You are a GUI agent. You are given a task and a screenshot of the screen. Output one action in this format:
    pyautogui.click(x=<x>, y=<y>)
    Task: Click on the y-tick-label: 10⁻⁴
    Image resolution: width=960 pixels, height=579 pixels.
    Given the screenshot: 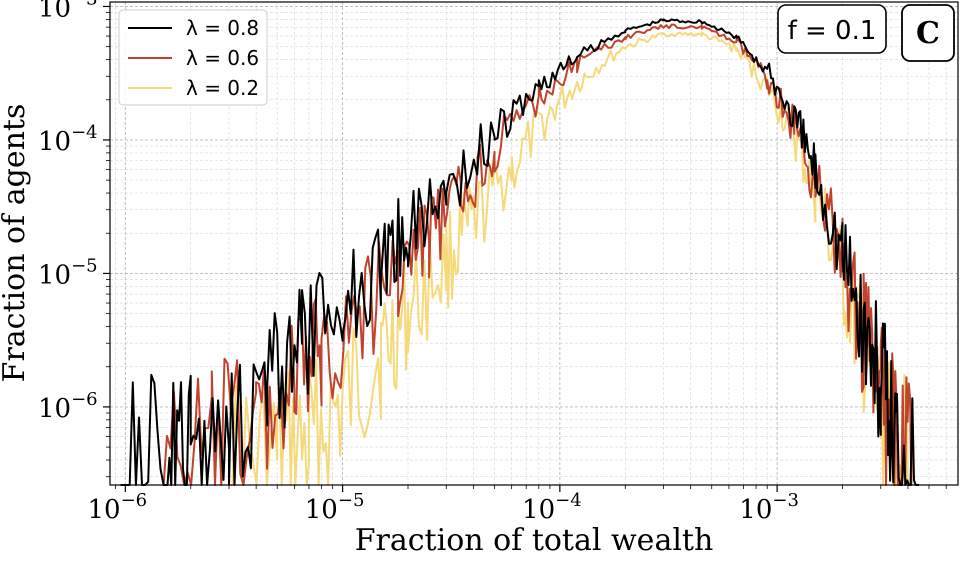 What is the action you would take?
    pyautogui.click(x=68, y=139)
    